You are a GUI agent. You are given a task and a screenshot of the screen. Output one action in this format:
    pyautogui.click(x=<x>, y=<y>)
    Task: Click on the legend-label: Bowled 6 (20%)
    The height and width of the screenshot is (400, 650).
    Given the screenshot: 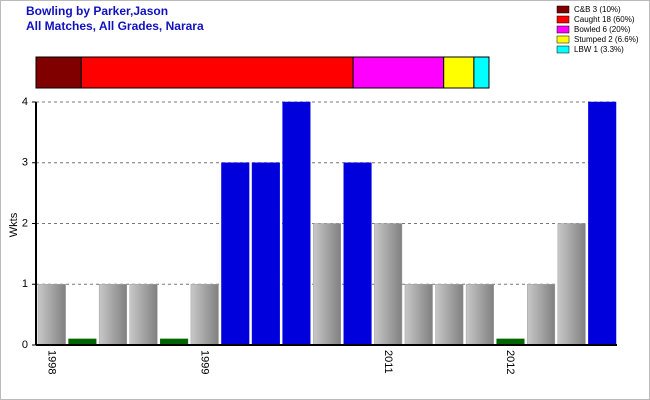 What is the action you would take?
    pyautogui.click(x=602, y=29)
    